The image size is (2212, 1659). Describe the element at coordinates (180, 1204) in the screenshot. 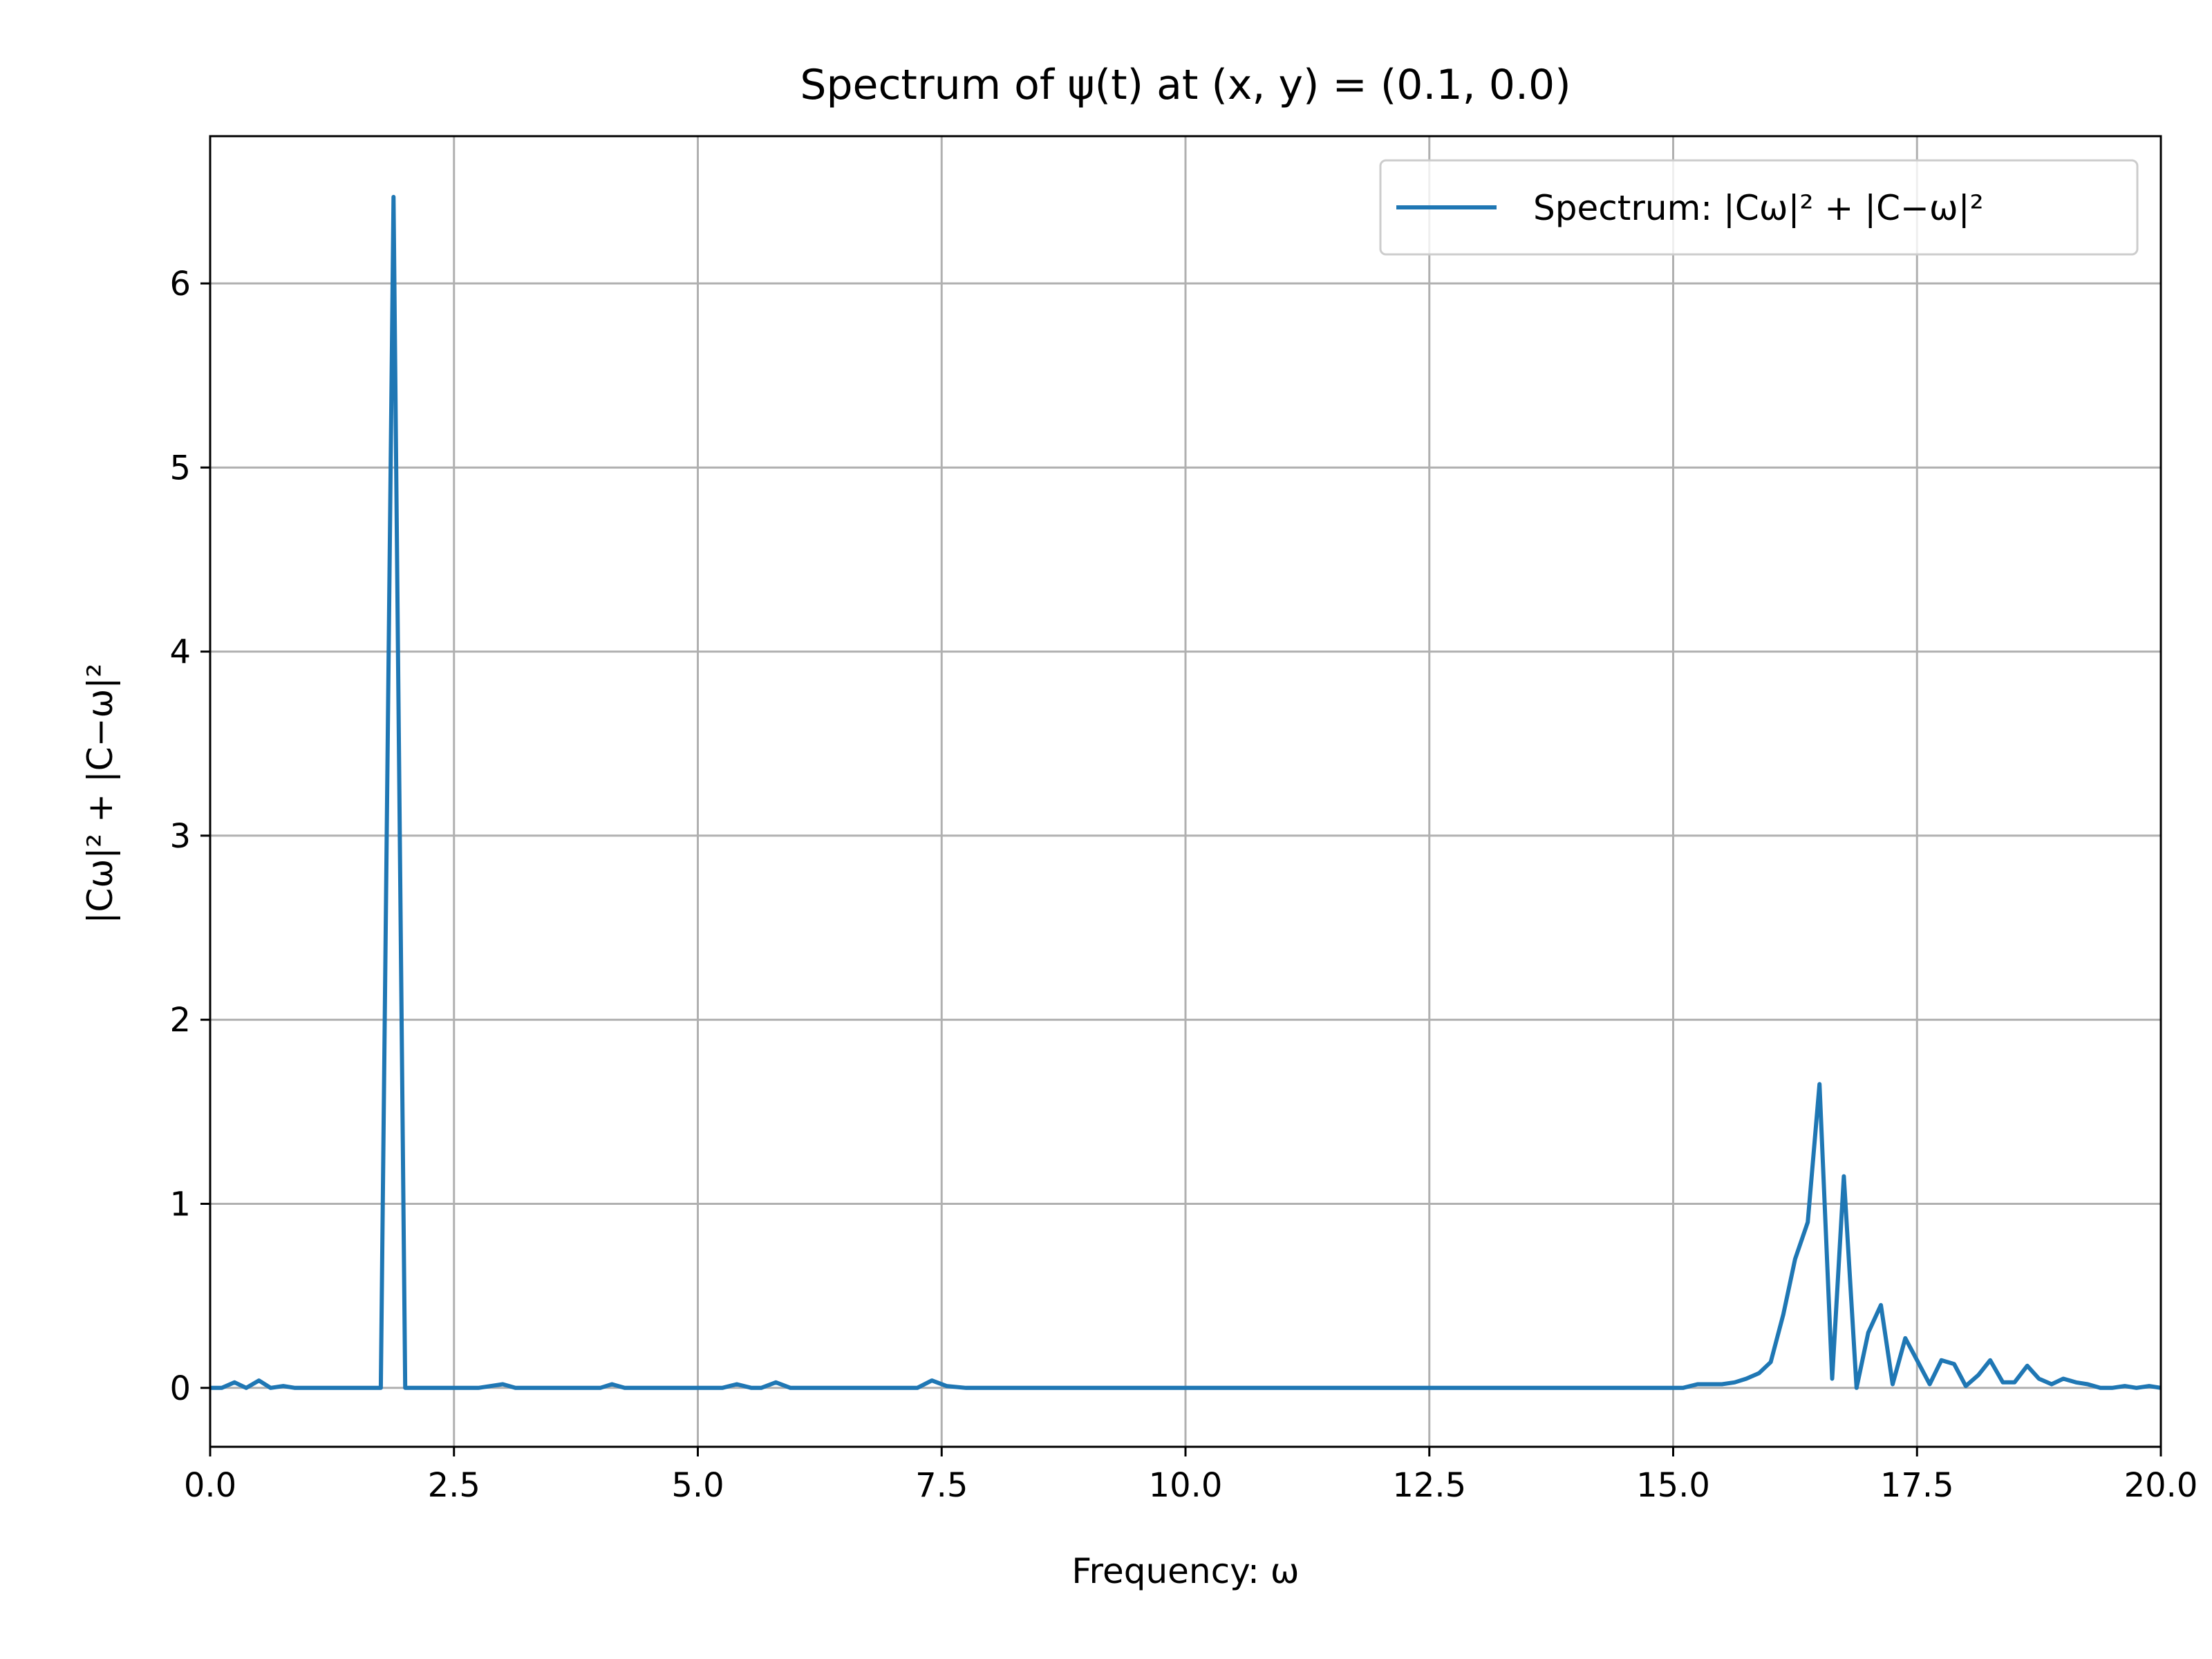

I see `y-tick-label: 1` at that location.